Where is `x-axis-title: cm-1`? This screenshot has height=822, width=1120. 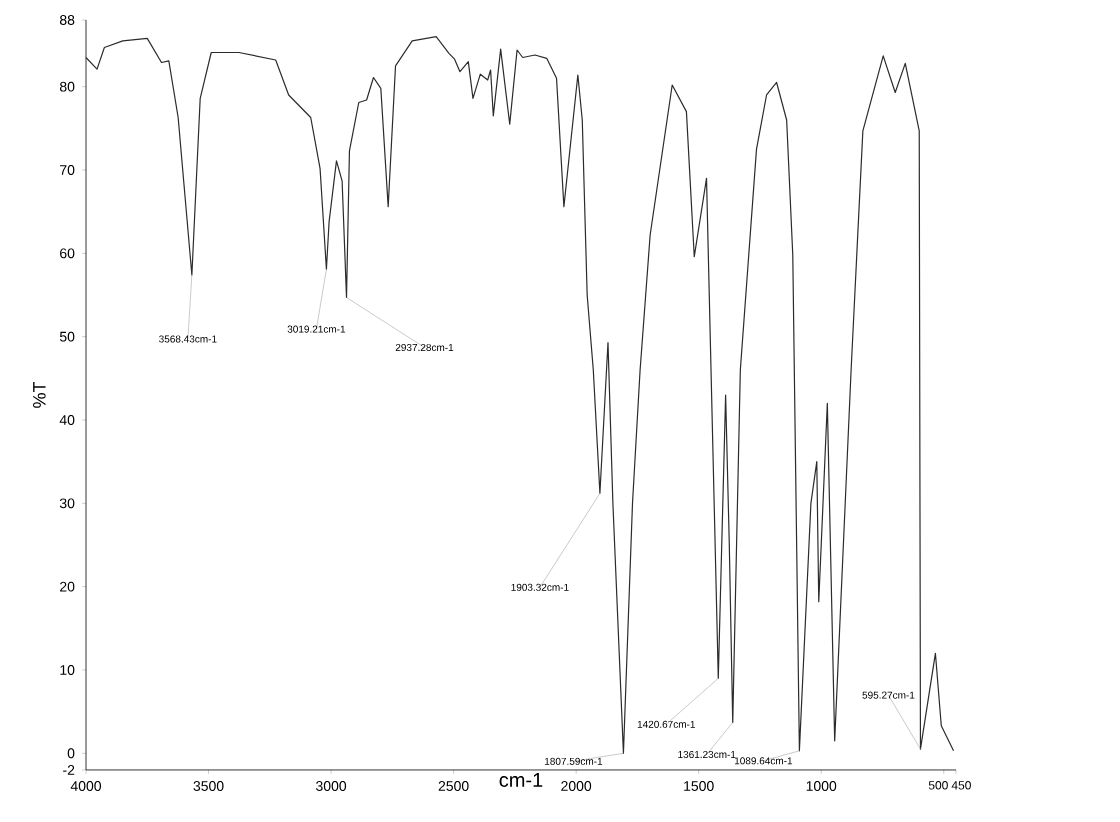 x-axis-title: cm-1 is located at coordinates (521, 780).